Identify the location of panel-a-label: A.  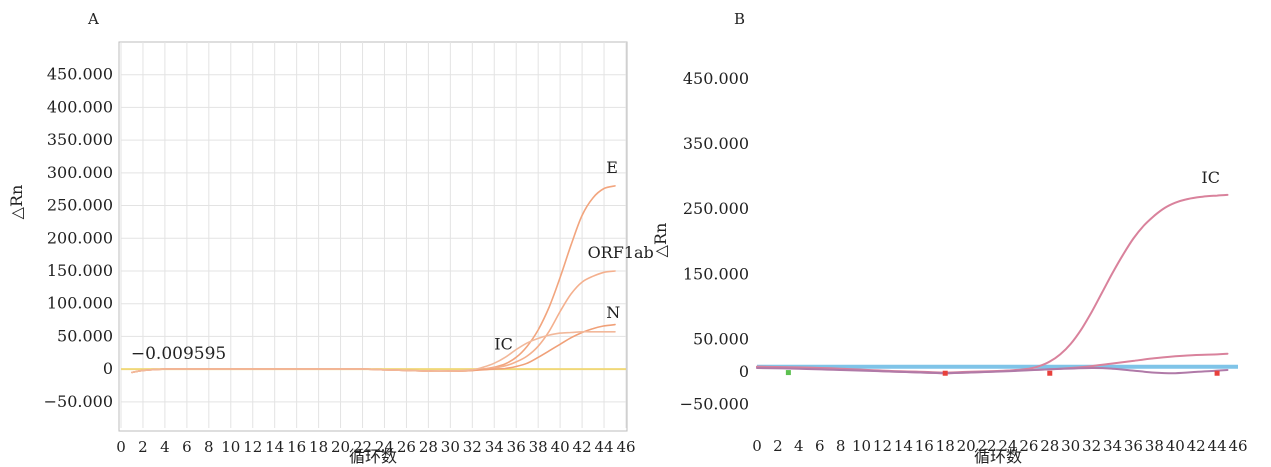
(93, 19).